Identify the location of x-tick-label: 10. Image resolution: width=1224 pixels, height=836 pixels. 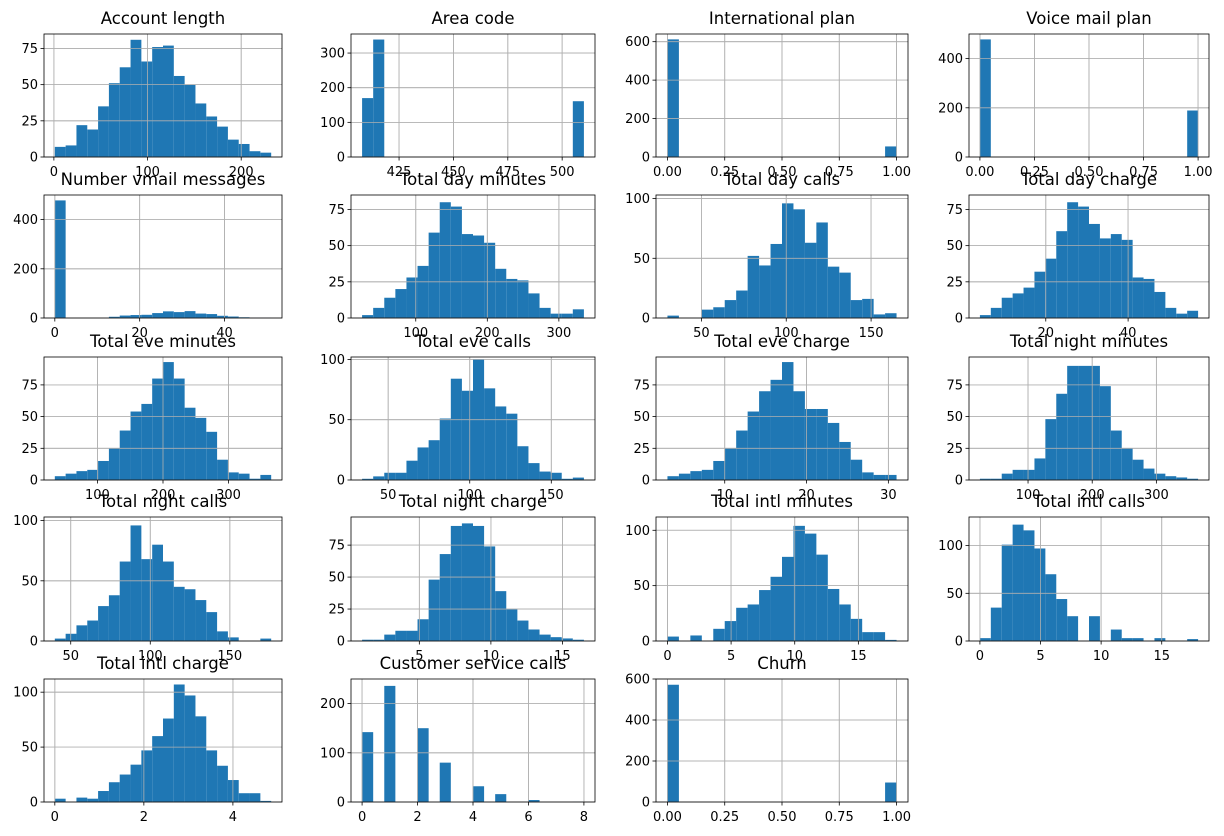
(491, 656).